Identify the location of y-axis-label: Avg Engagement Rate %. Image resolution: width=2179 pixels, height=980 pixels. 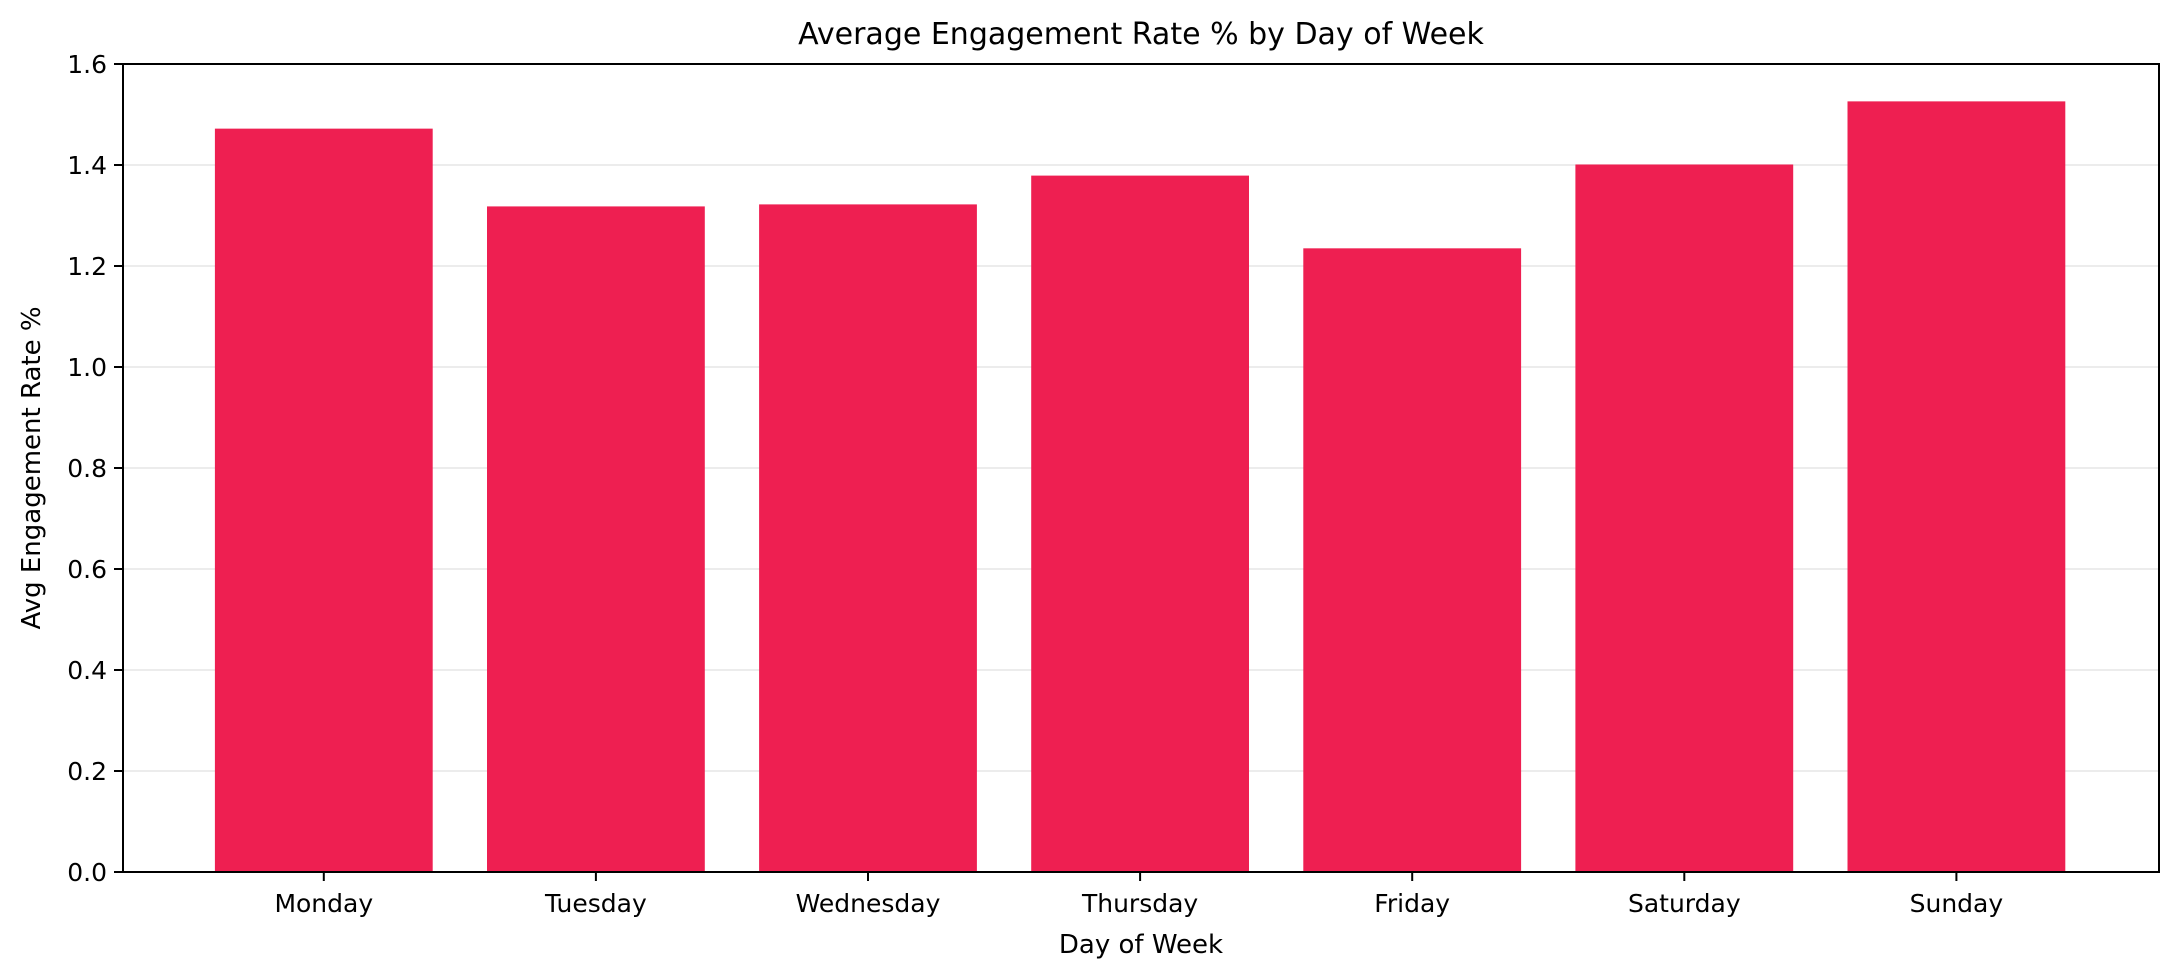
(32, 467).